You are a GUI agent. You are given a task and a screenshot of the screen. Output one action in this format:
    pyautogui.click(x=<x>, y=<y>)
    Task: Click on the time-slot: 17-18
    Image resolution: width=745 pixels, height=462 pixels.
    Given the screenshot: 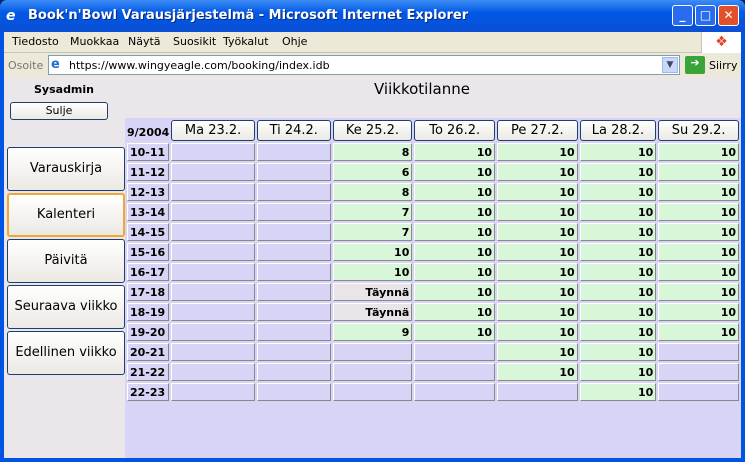 What is the action you would take?
    pyautogui.click(x=148, y=292)
    